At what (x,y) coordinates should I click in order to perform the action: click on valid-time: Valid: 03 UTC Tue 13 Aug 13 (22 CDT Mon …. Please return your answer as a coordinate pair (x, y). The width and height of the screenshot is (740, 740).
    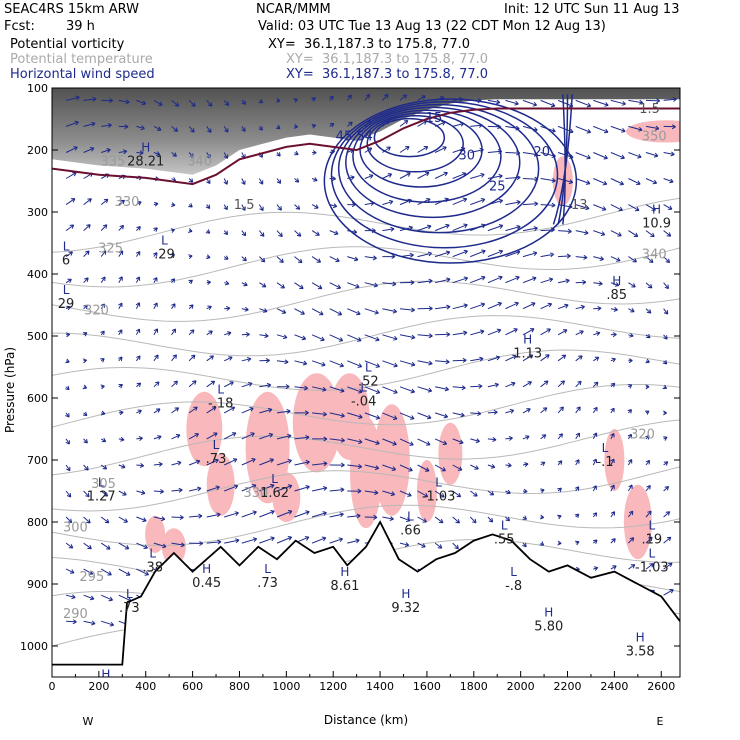
    Looking at the image, I should click on (432, 26).